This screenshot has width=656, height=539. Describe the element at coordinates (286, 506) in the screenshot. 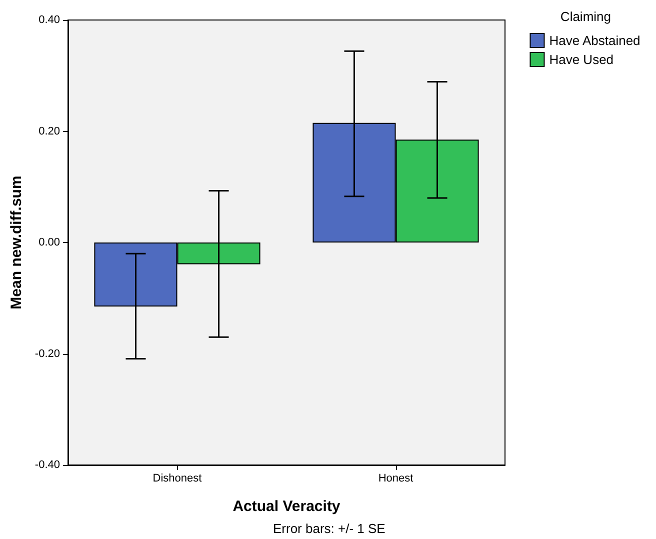

I see `x-axis-title: Actual Veracity` at that location.